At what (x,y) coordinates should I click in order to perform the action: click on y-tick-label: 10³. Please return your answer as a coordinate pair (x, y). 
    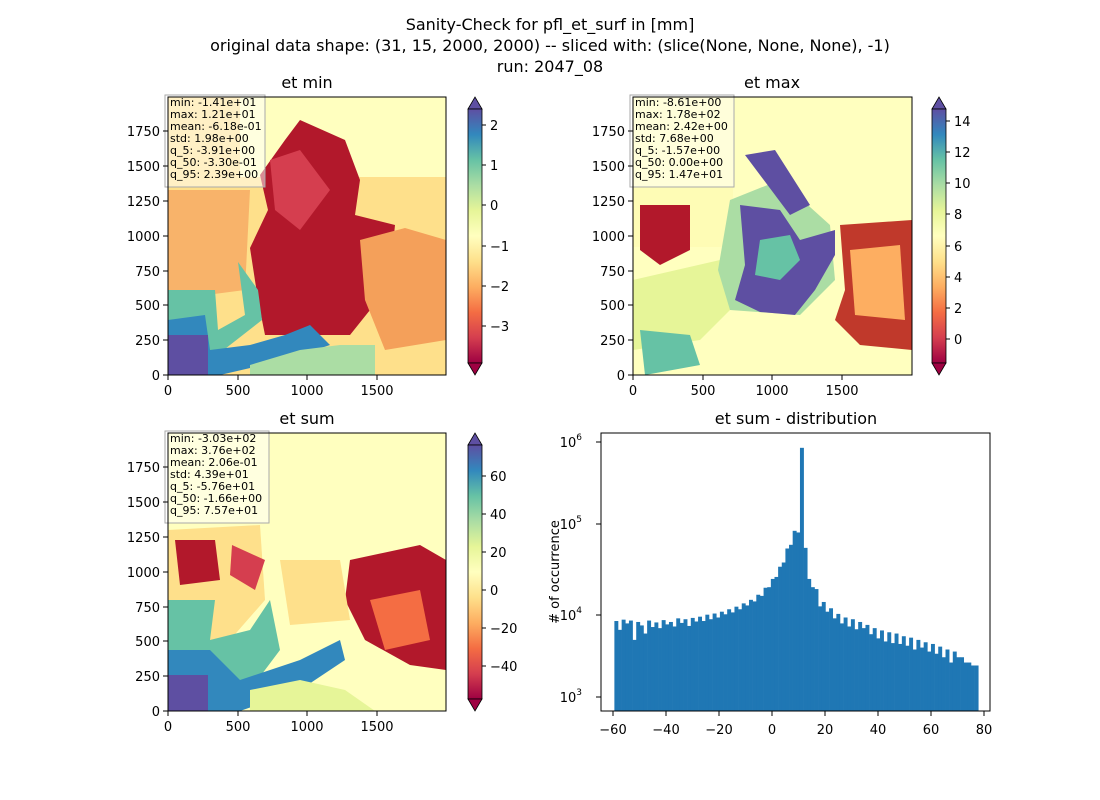
    Looking at the image, I should click on (571, 697).